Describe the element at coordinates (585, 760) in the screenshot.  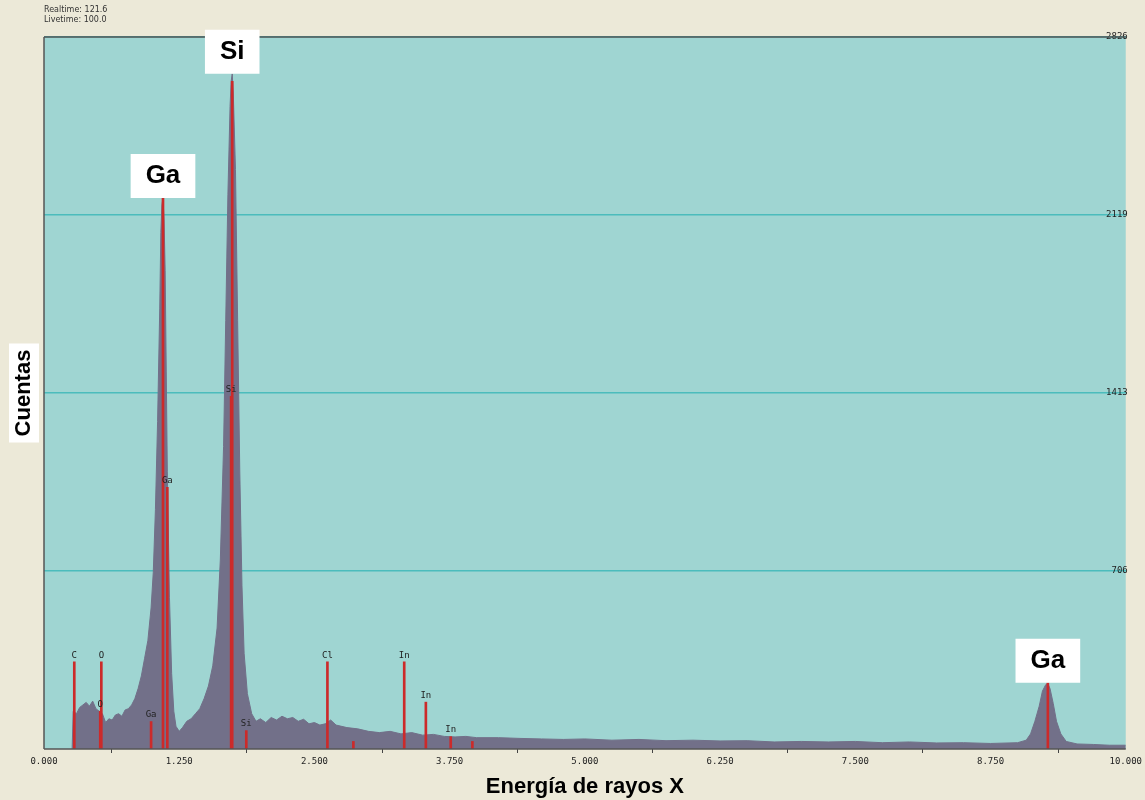
I see `x-tick-label: 5.000` at that location.